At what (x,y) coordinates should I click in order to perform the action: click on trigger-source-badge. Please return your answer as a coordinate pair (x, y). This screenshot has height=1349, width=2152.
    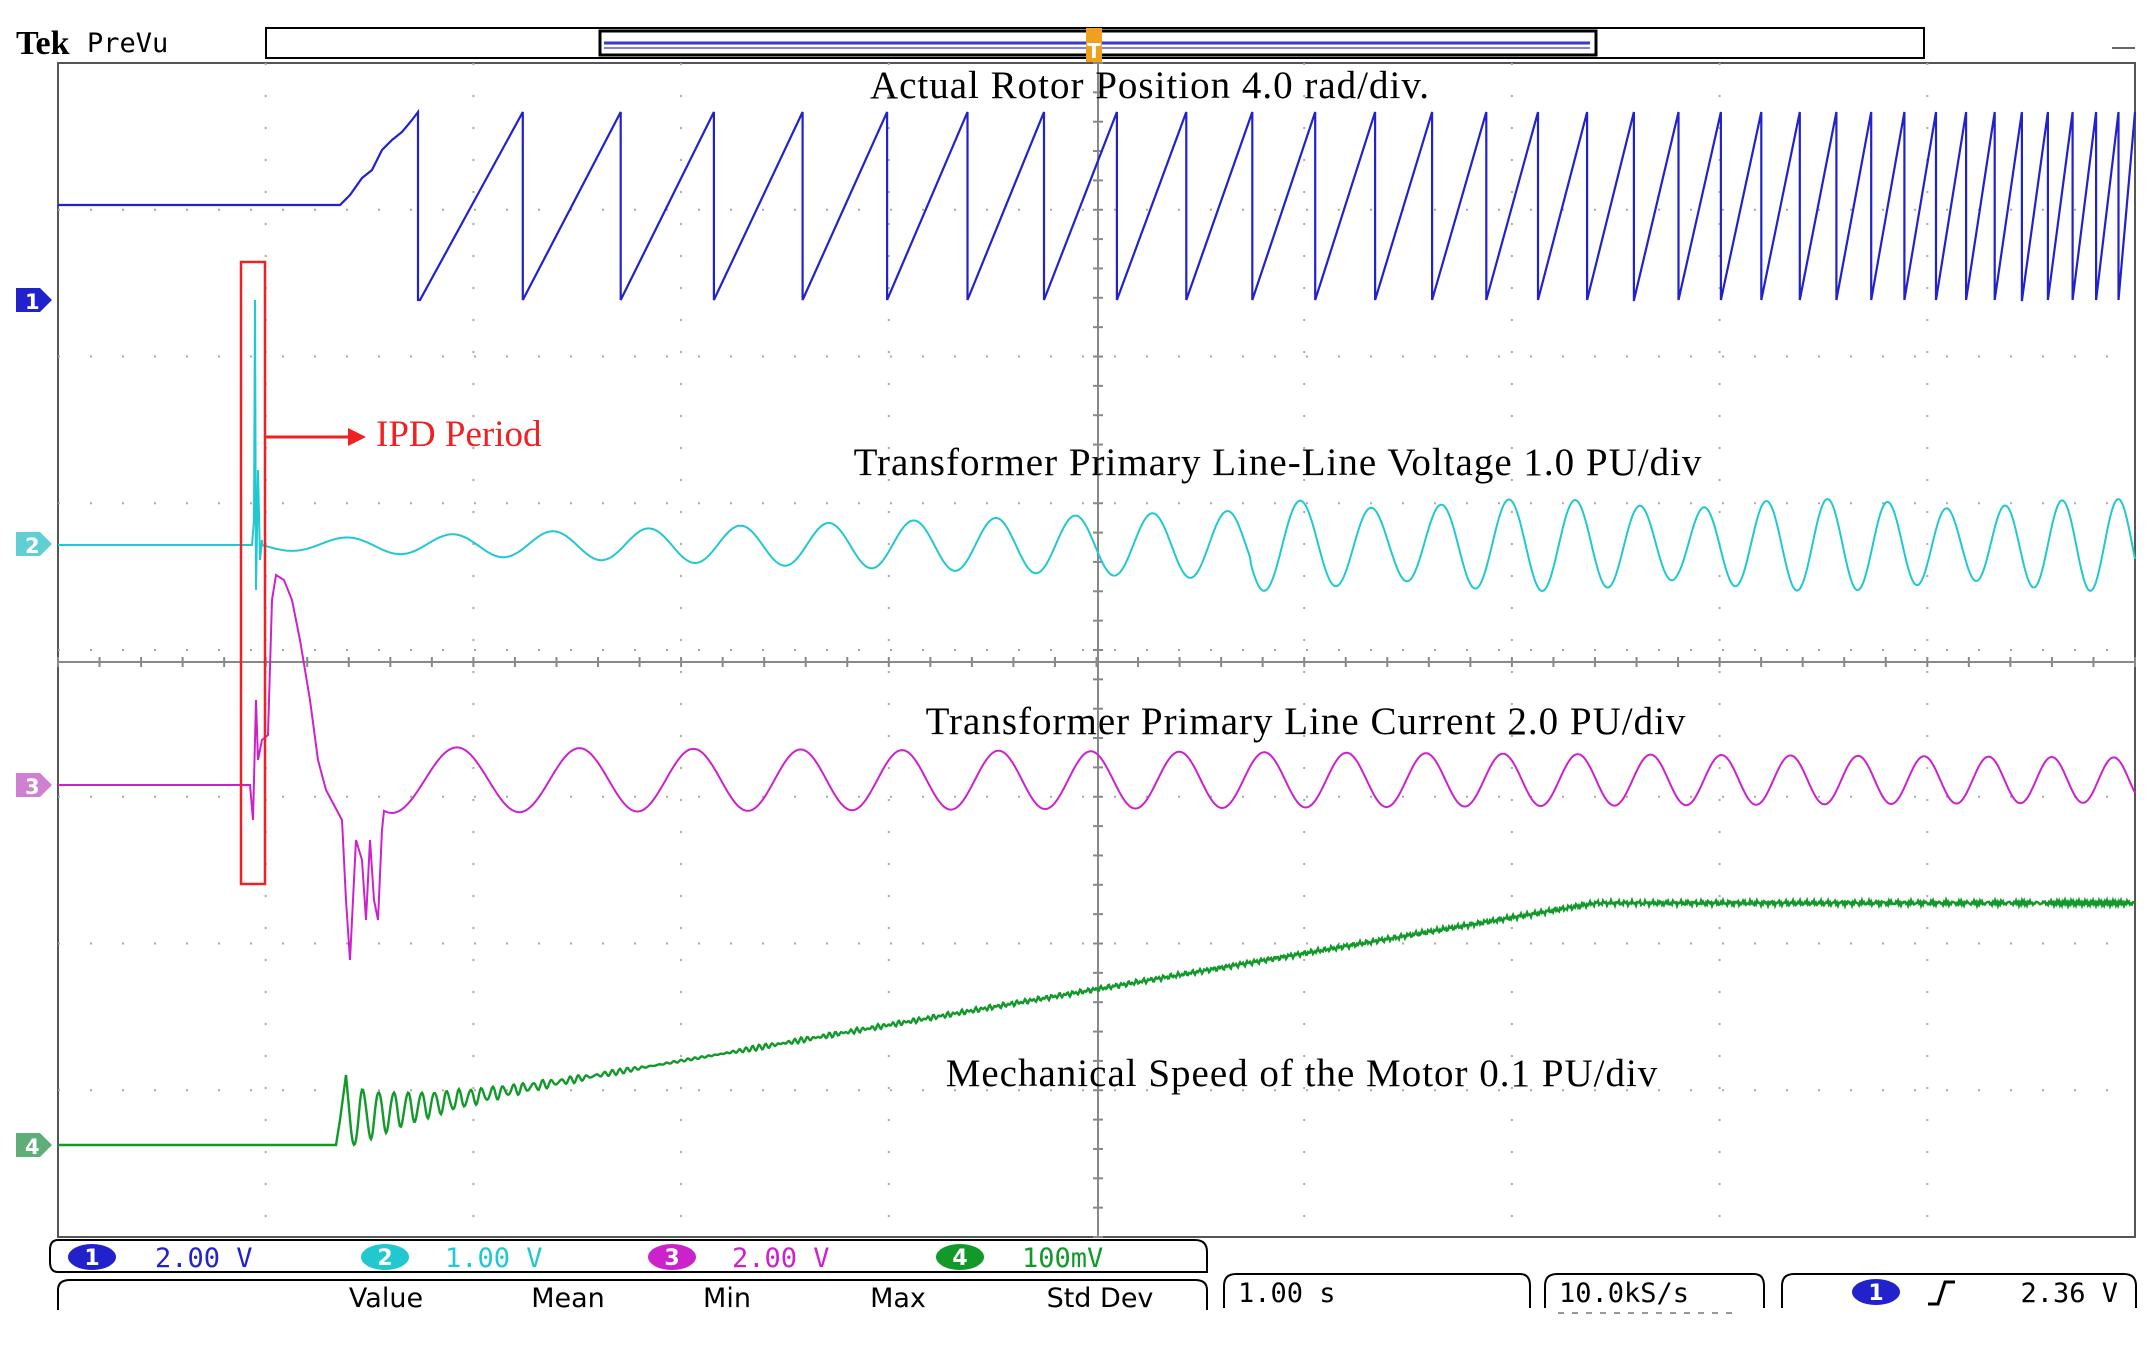
    Looking at the image, I should click on (1876, 1292).